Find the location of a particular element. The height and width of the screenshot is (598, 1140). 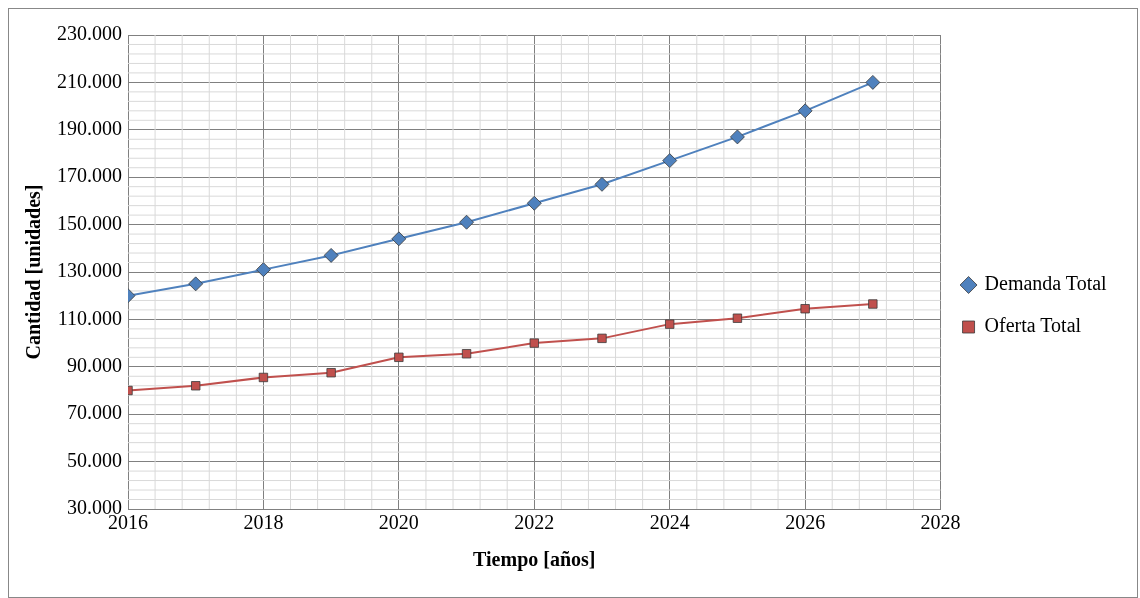

y-tick-label: 110.000 is located at coordinates (89, 317).